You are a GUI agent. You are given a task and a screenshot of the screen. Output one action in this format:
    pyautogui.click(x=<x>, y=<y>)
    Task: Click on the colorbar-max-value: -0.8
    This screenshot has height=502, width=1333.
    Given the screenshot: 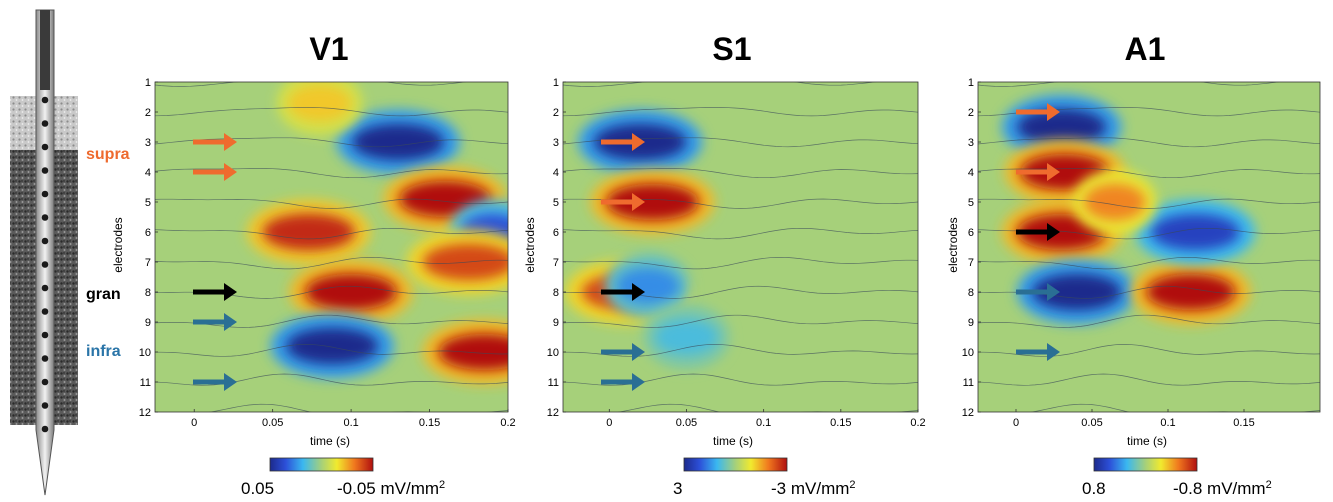 What is the action you would take?
    pyautogui.click(x=1187, y=488)
    